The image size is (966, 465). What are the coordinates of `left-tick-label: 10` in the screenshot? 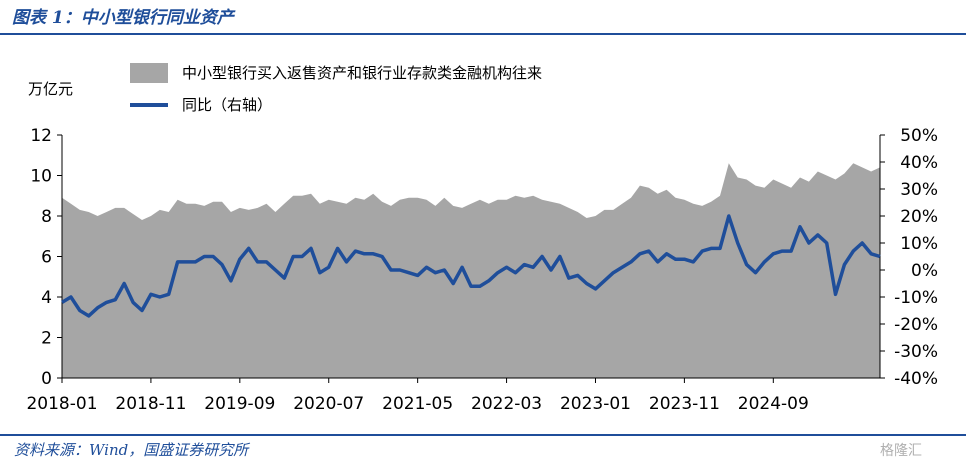 It's located at (41, 177).